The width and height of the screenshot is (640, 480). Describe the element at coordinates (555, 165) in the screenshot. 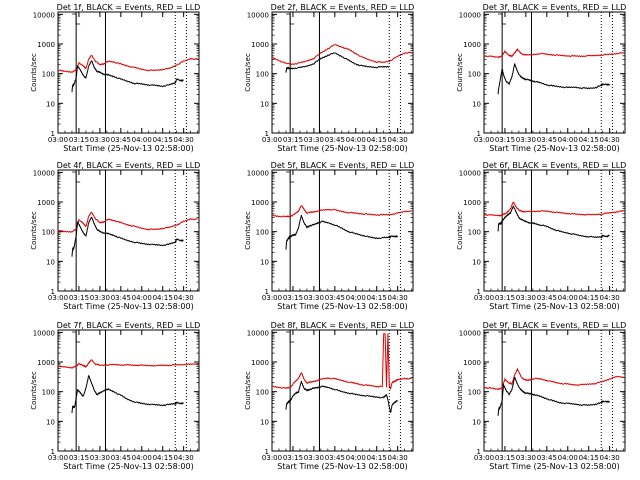

I see `panel-title: Det 6f, BLACK = Events, RED = LLD` at that location.